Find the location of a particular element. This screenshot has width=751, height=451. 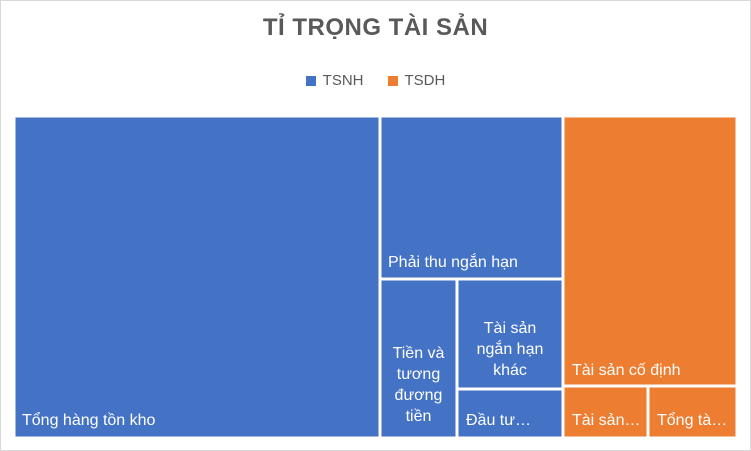

tile-phai-thu-ngan-han is located at coordinates (471, 197).